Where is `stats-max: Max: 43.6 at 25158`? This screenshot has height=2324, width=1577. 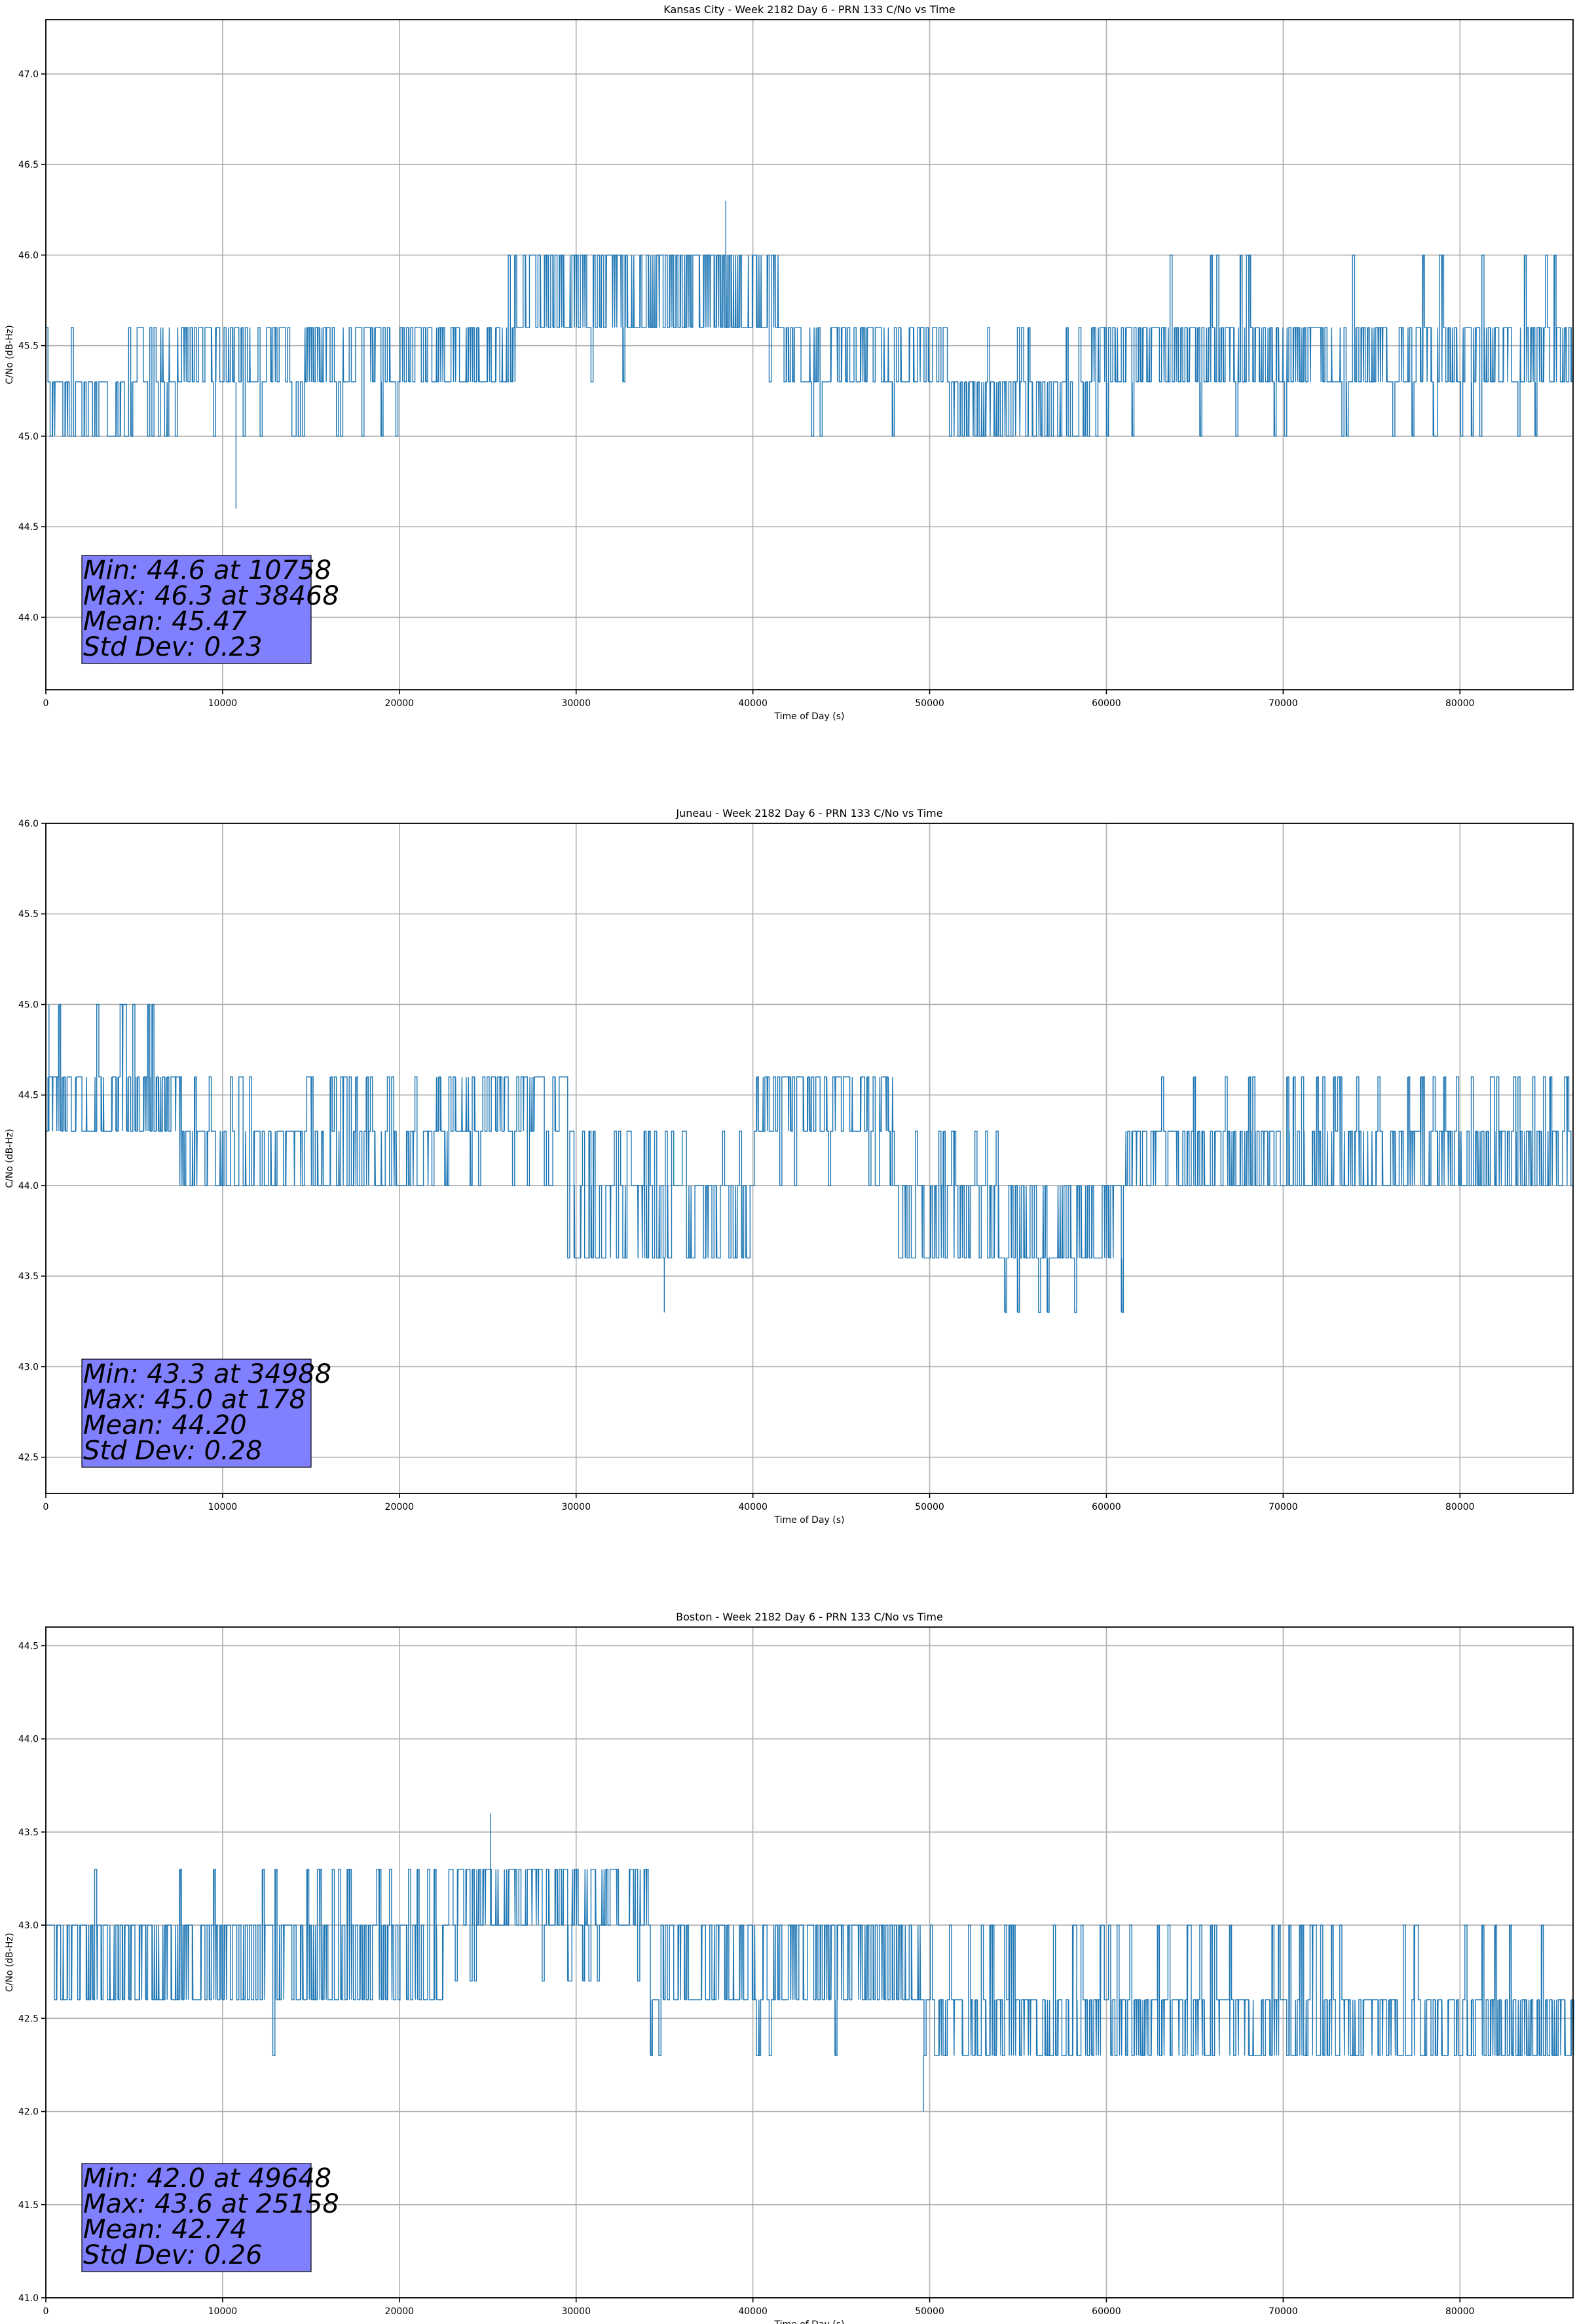 stats-max: Max: 43.6 at 25158 is located at coordinates (211, 2204).